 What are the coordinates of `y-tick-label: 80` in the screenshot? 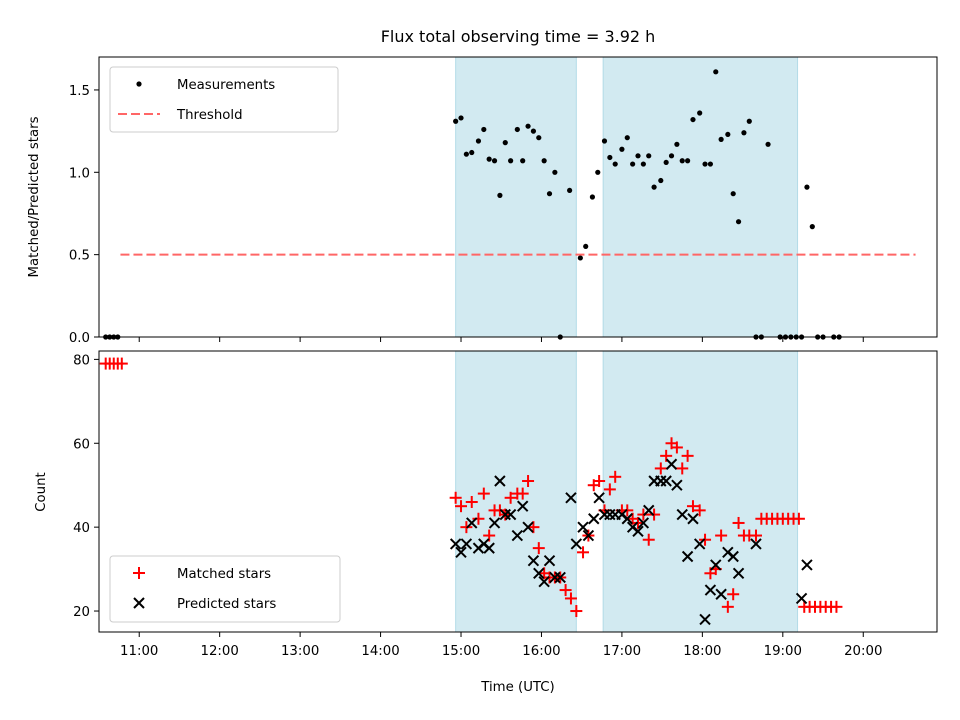 It's located at (81, 360).